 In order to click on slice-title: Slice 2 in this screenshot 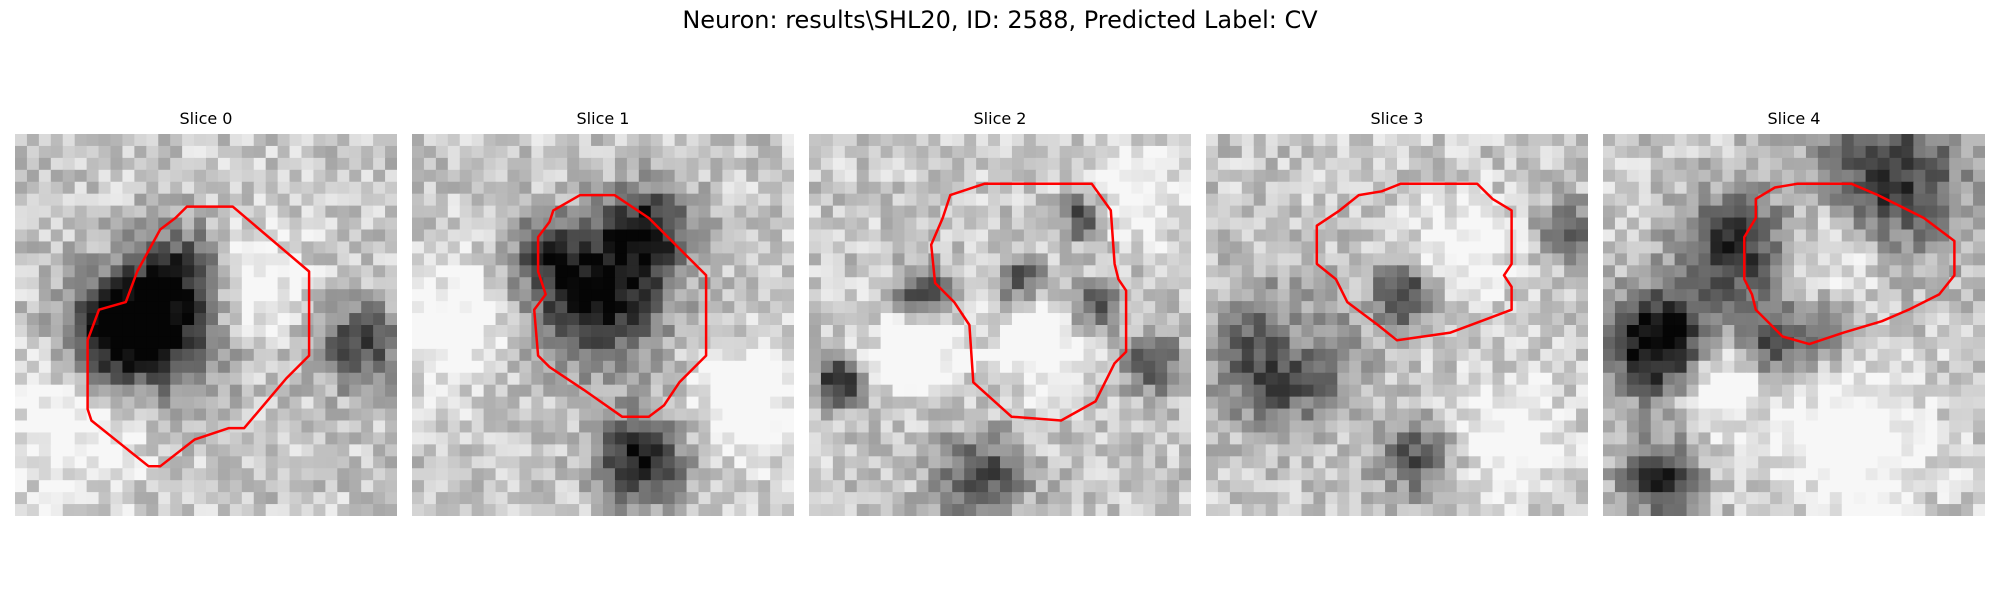, I will do `click(1000, 118)`.